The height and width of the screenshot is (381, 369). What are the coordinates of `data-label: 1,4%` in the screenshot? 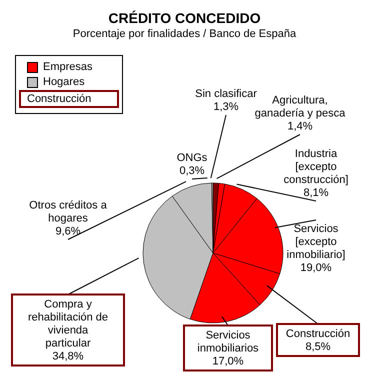 It's located at (300, 126).